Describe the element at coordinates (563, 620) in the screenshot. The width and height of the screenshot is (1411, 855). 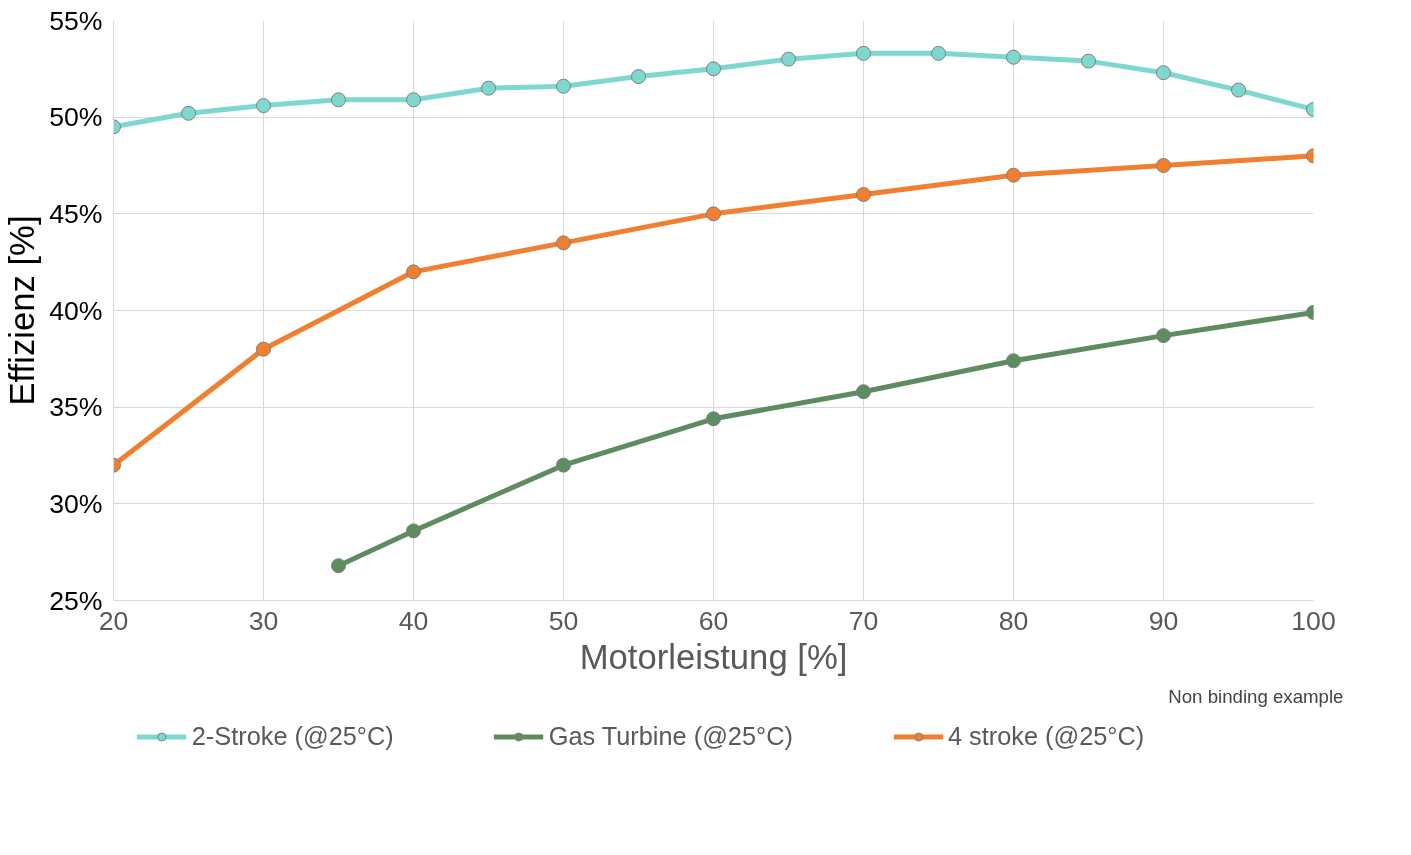
I see `x-tick-label: 50` at that location.